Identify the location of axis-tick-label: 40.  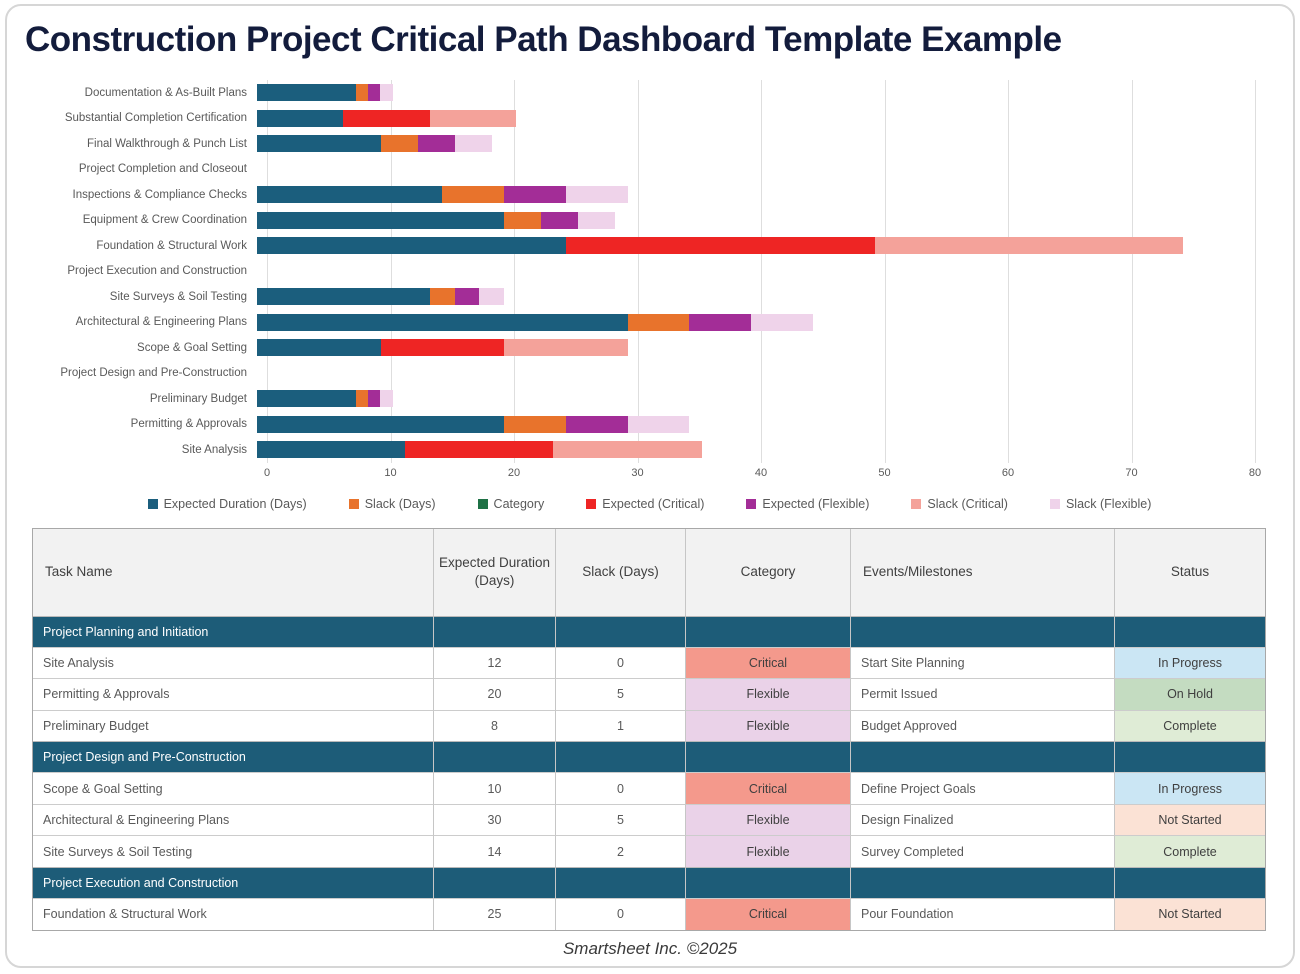
(761, 472).